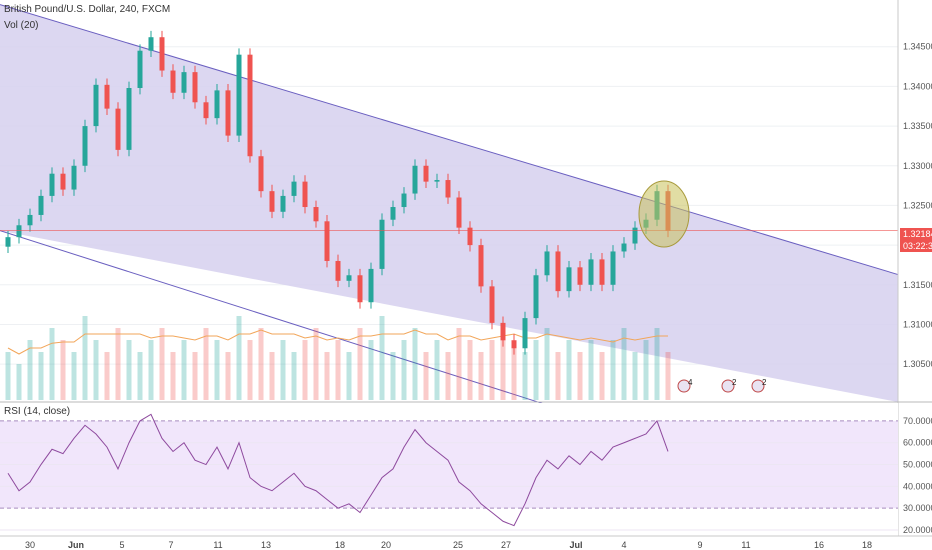 The width and height of the screenshot is (932, 550). I want to click on volume-legend: Vol (20), so click(21, 25).